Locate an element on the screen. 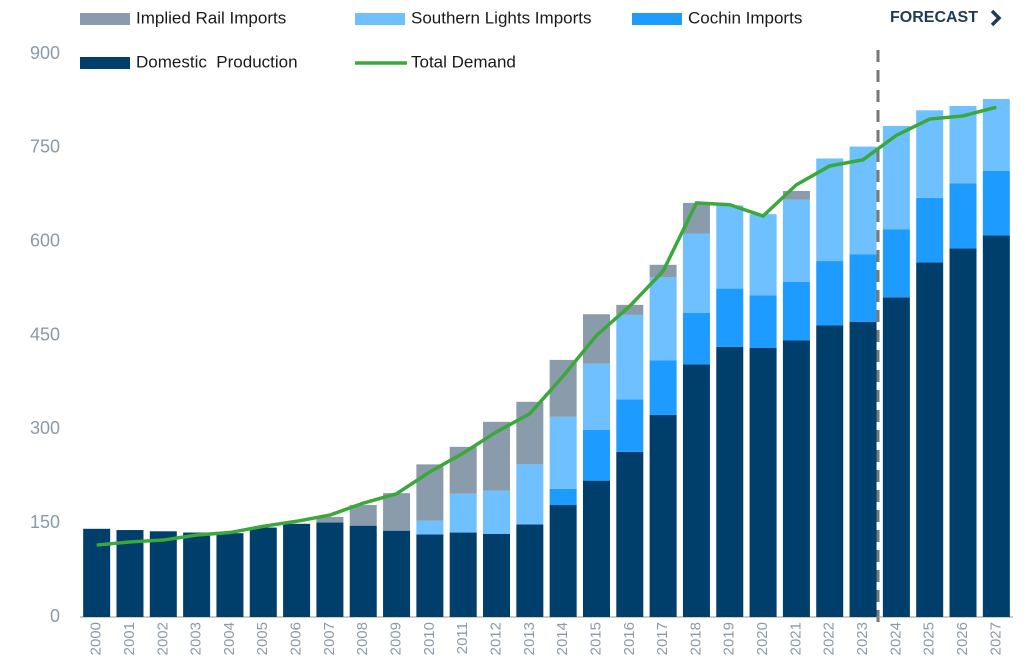 Image resolution: width=1025 pixels, height=672 pixels. x-tick-label: 2019 is located at coordinates (729, 638).